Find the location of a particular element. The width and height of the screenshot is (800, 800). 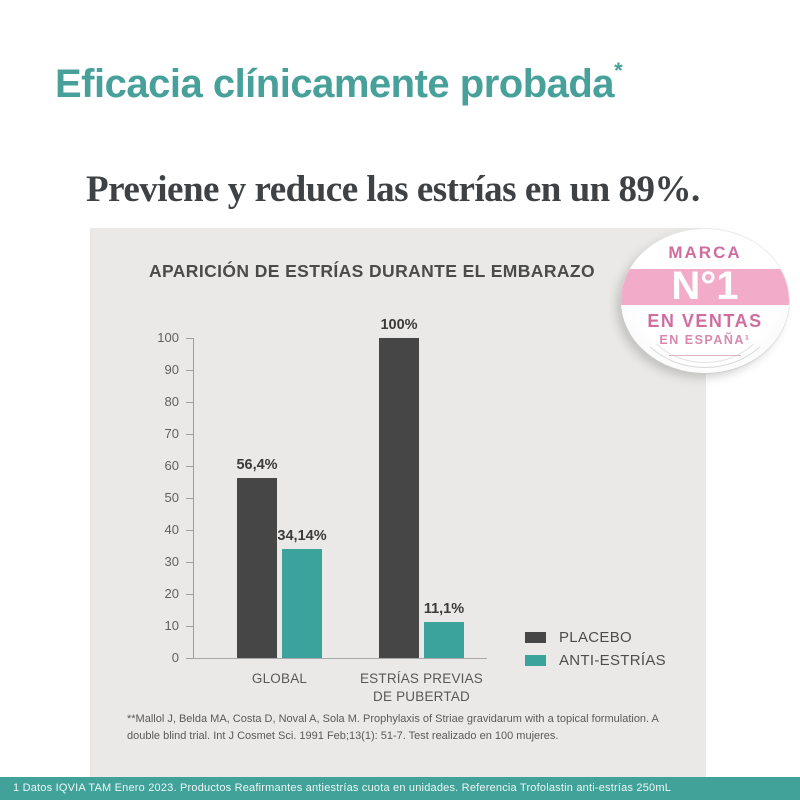

badge-ventas-label: EN VENTAS is located at coordinates (705, 321).